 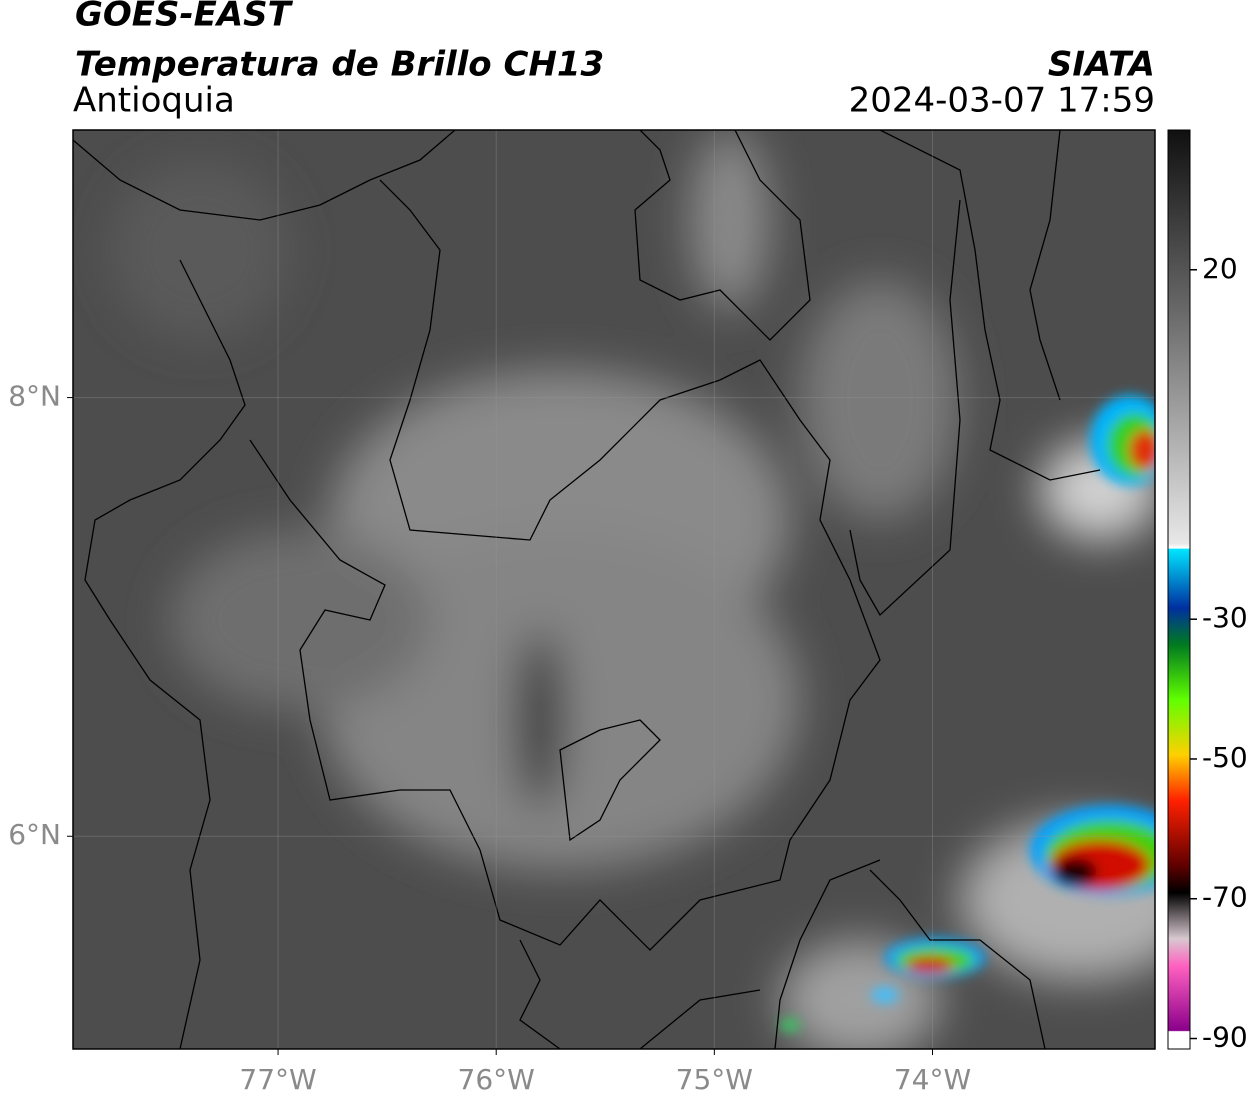 I want to click on colorbar-tick-label: -70, so click(x=1225, y=897).